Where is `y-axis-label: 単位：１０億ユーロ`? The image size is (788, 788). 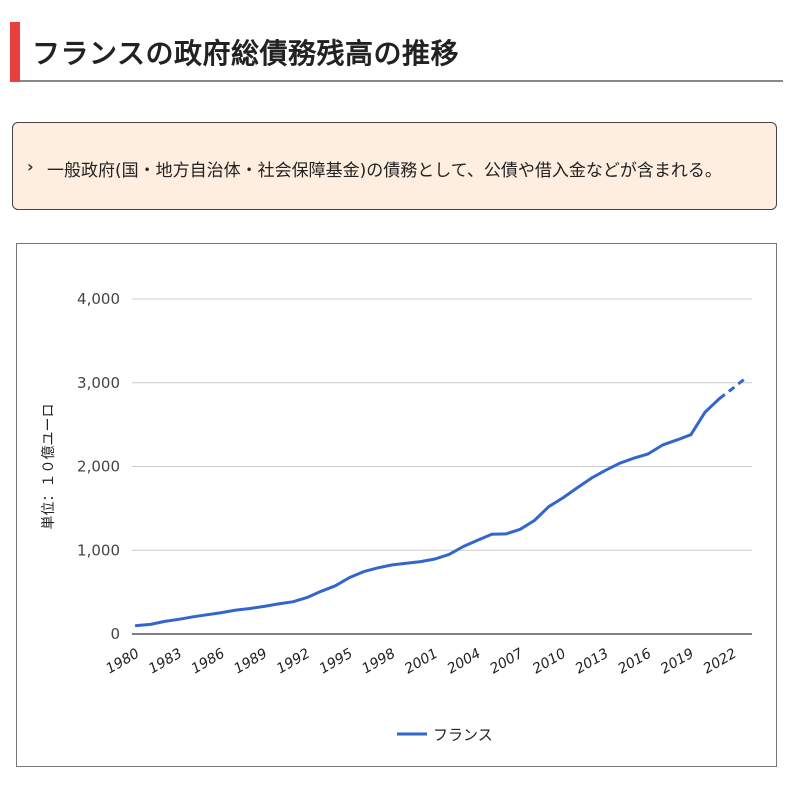
y-axis-label: 単位：１０億ユーロ is located at coordinates (49, 467).